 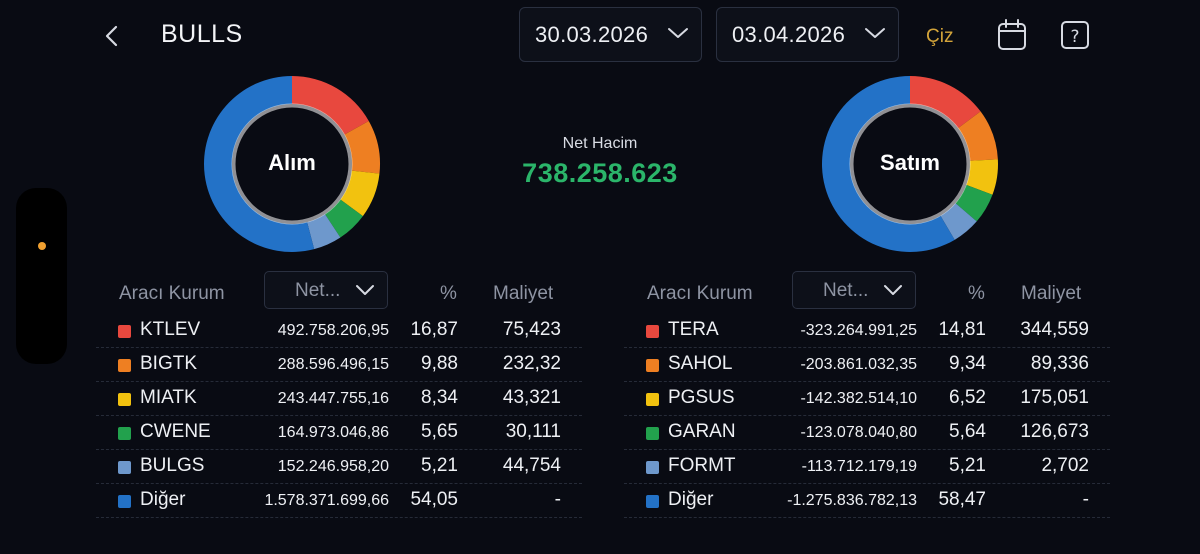 I want to click on table-row: Diğer -1.275.836.782,13 58,47 -, so click(x=867, y=501).